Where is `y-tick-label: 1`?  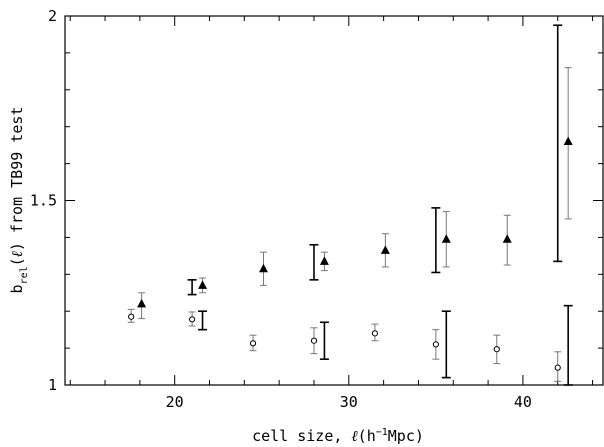 y-tick-label: 1 is located at coordinates (52, 385).